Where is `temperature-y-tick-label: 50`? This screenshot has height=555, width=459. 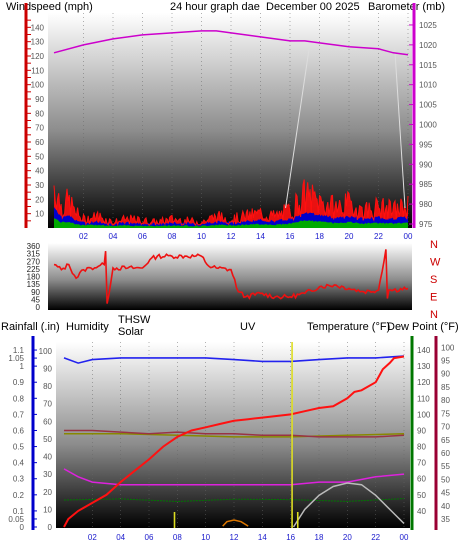 temperature-y-tick-label: 50 is located at coordinates (421, 495).